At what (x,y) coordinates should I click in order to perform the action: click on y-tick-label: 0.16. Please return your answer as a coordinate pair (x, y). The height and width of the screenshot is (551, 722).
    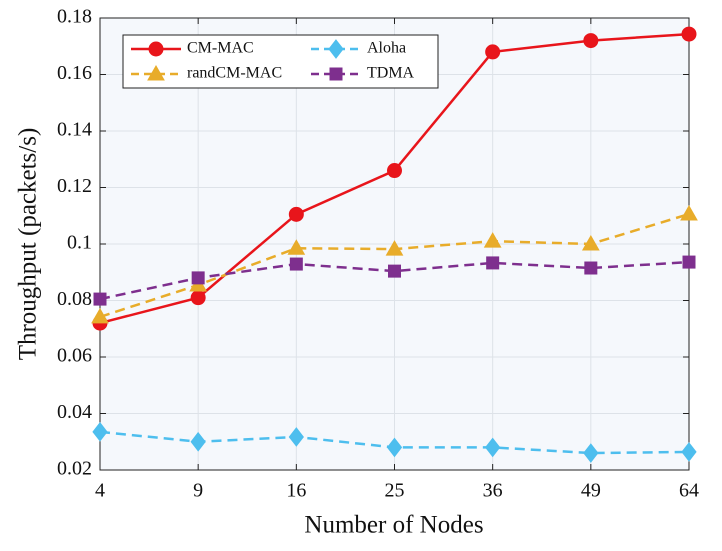
    Looking at the image, I should click on (74, 73).